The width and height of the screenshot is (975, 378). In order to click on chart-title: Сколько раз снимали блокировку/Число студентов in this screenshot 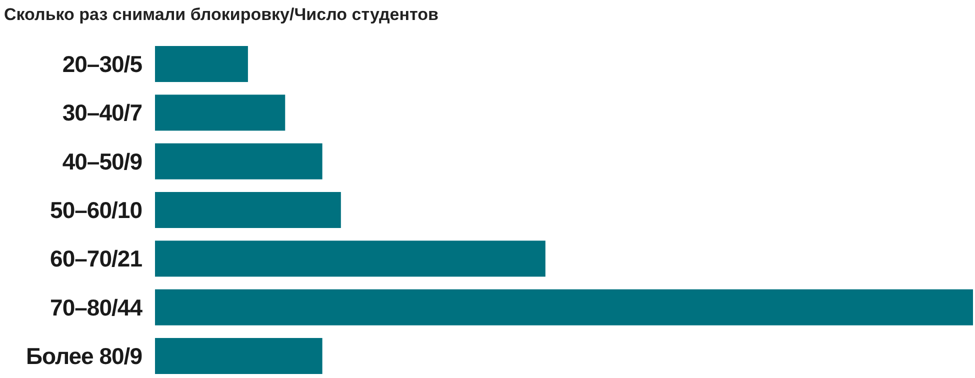, I will do `click(221, 14)`.